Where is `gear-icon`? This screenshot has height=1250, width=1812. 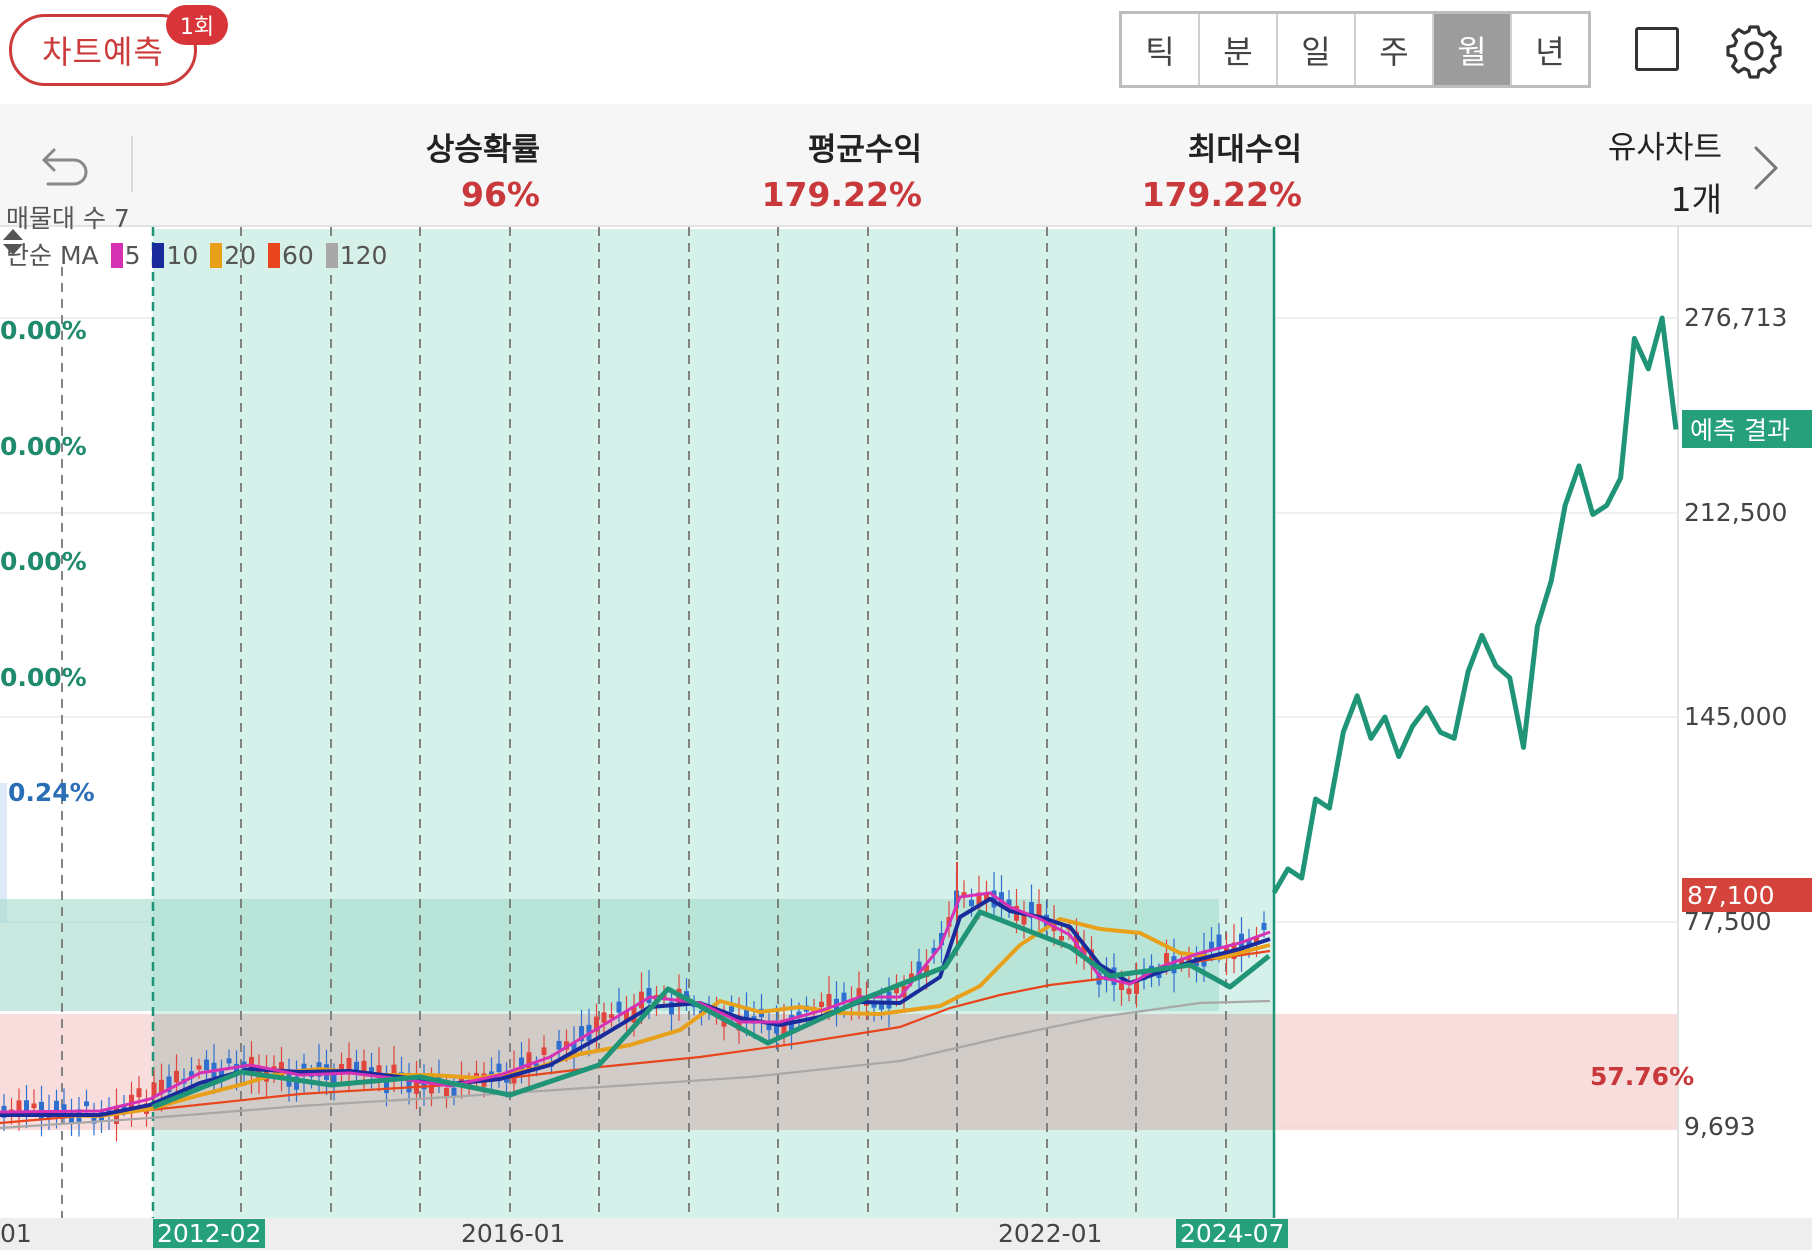 gear-icon is located at coordinates (1754, 51).